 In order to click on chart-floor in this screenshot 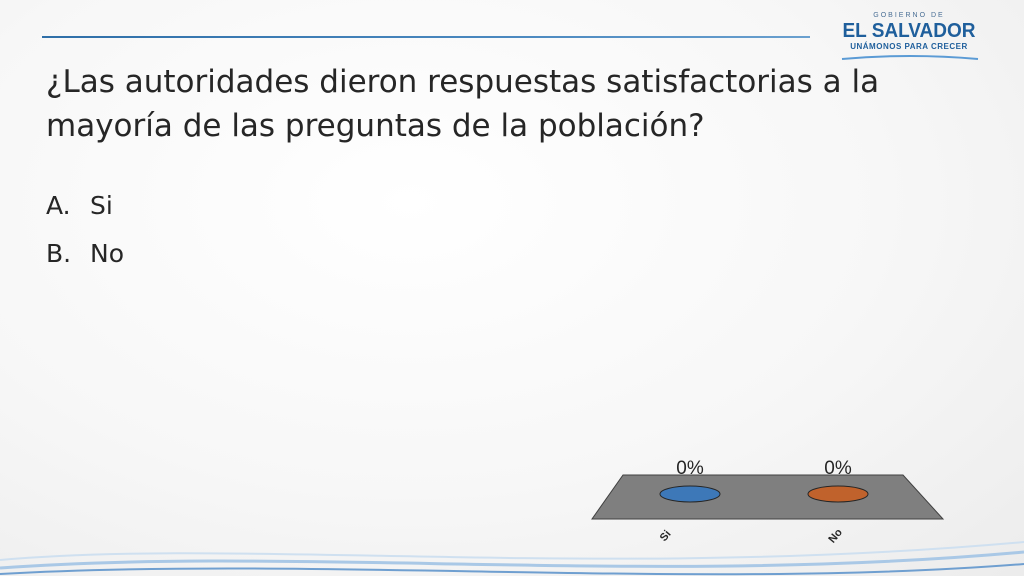, I will do `click(768, 497)`.